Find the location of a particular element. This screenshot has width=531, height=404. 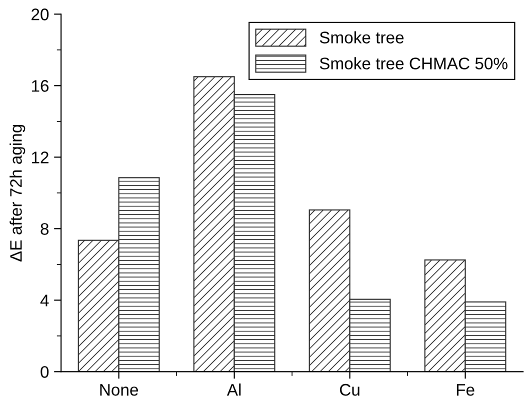

legend-label: Smoke tree is located at coordinates (362, 37).